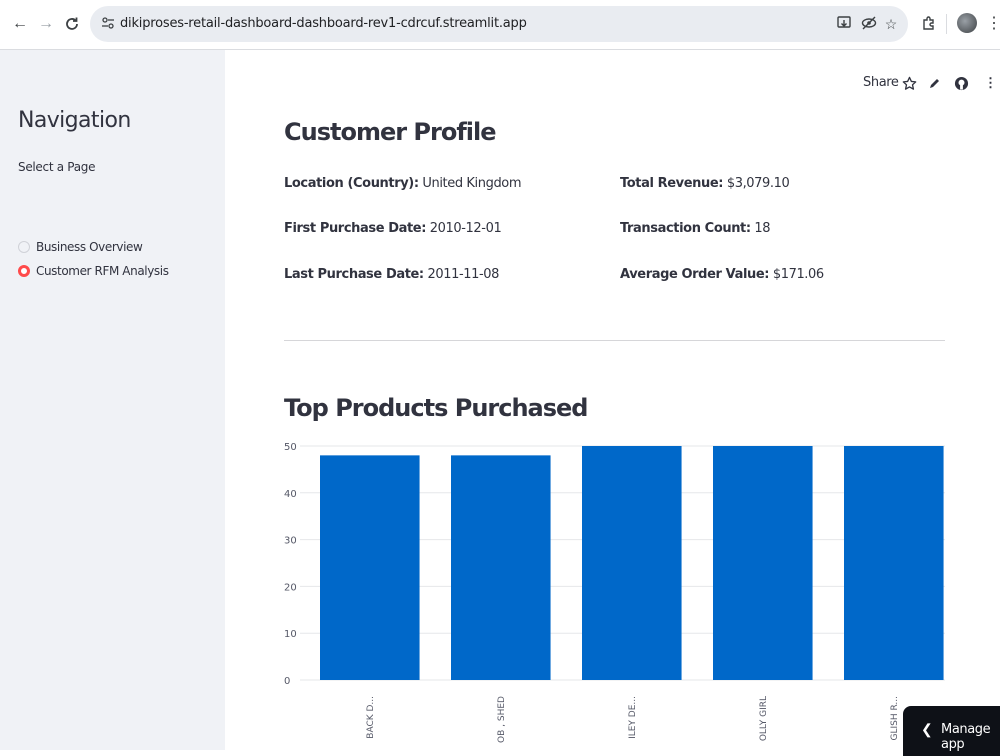 Image resolution: width=1000 pixels, height=756 pixels. Describe the element at coordinates (614, 340) in the screenshot. I see `section-divider` at that location.